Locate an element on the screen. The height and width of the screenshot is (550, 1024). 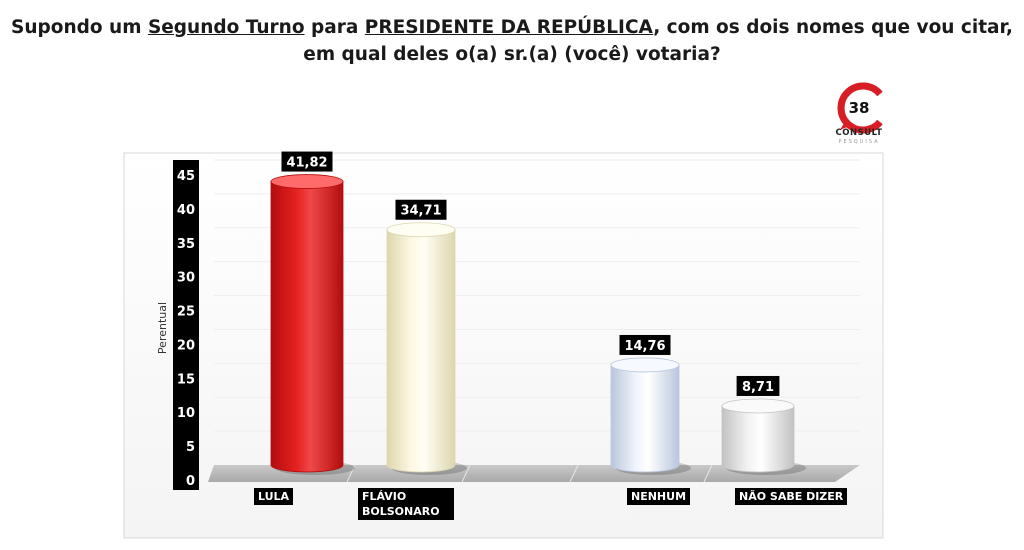
y-tick-label: 25 is located at coordinates (186, 312).